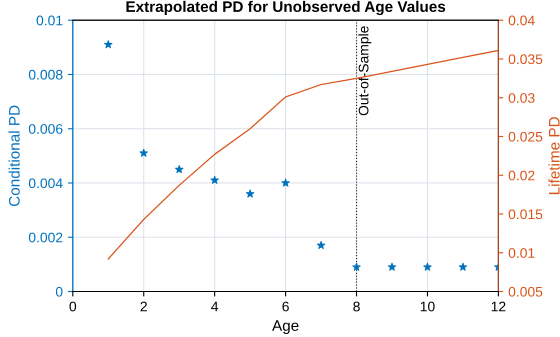  Describe the element at coordinates (45, 237) in the screenshot. I see `y-tick-label: 0.002` at that location.